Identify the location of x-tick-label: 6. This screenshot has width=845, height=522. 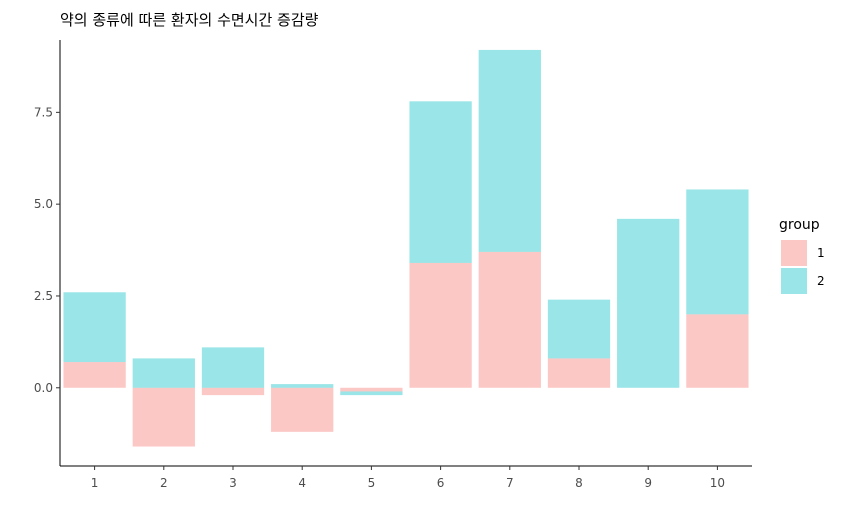
(441, 483).